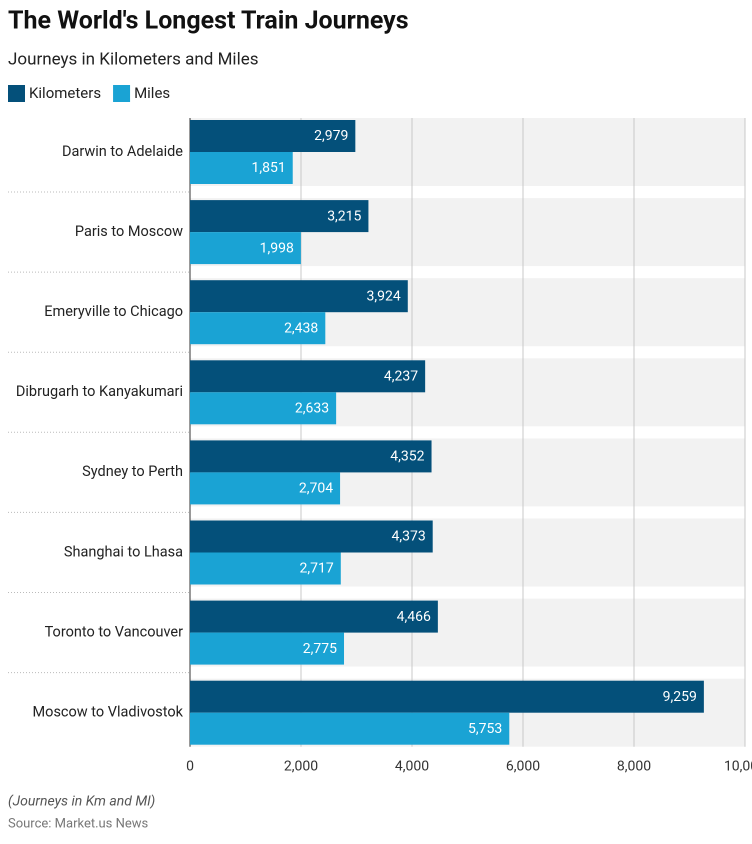 This screenshot has width=752, height=844. Describe the element at coordinates (152, 93) in the screenshot. I see `legend-label: Miles` at that location.